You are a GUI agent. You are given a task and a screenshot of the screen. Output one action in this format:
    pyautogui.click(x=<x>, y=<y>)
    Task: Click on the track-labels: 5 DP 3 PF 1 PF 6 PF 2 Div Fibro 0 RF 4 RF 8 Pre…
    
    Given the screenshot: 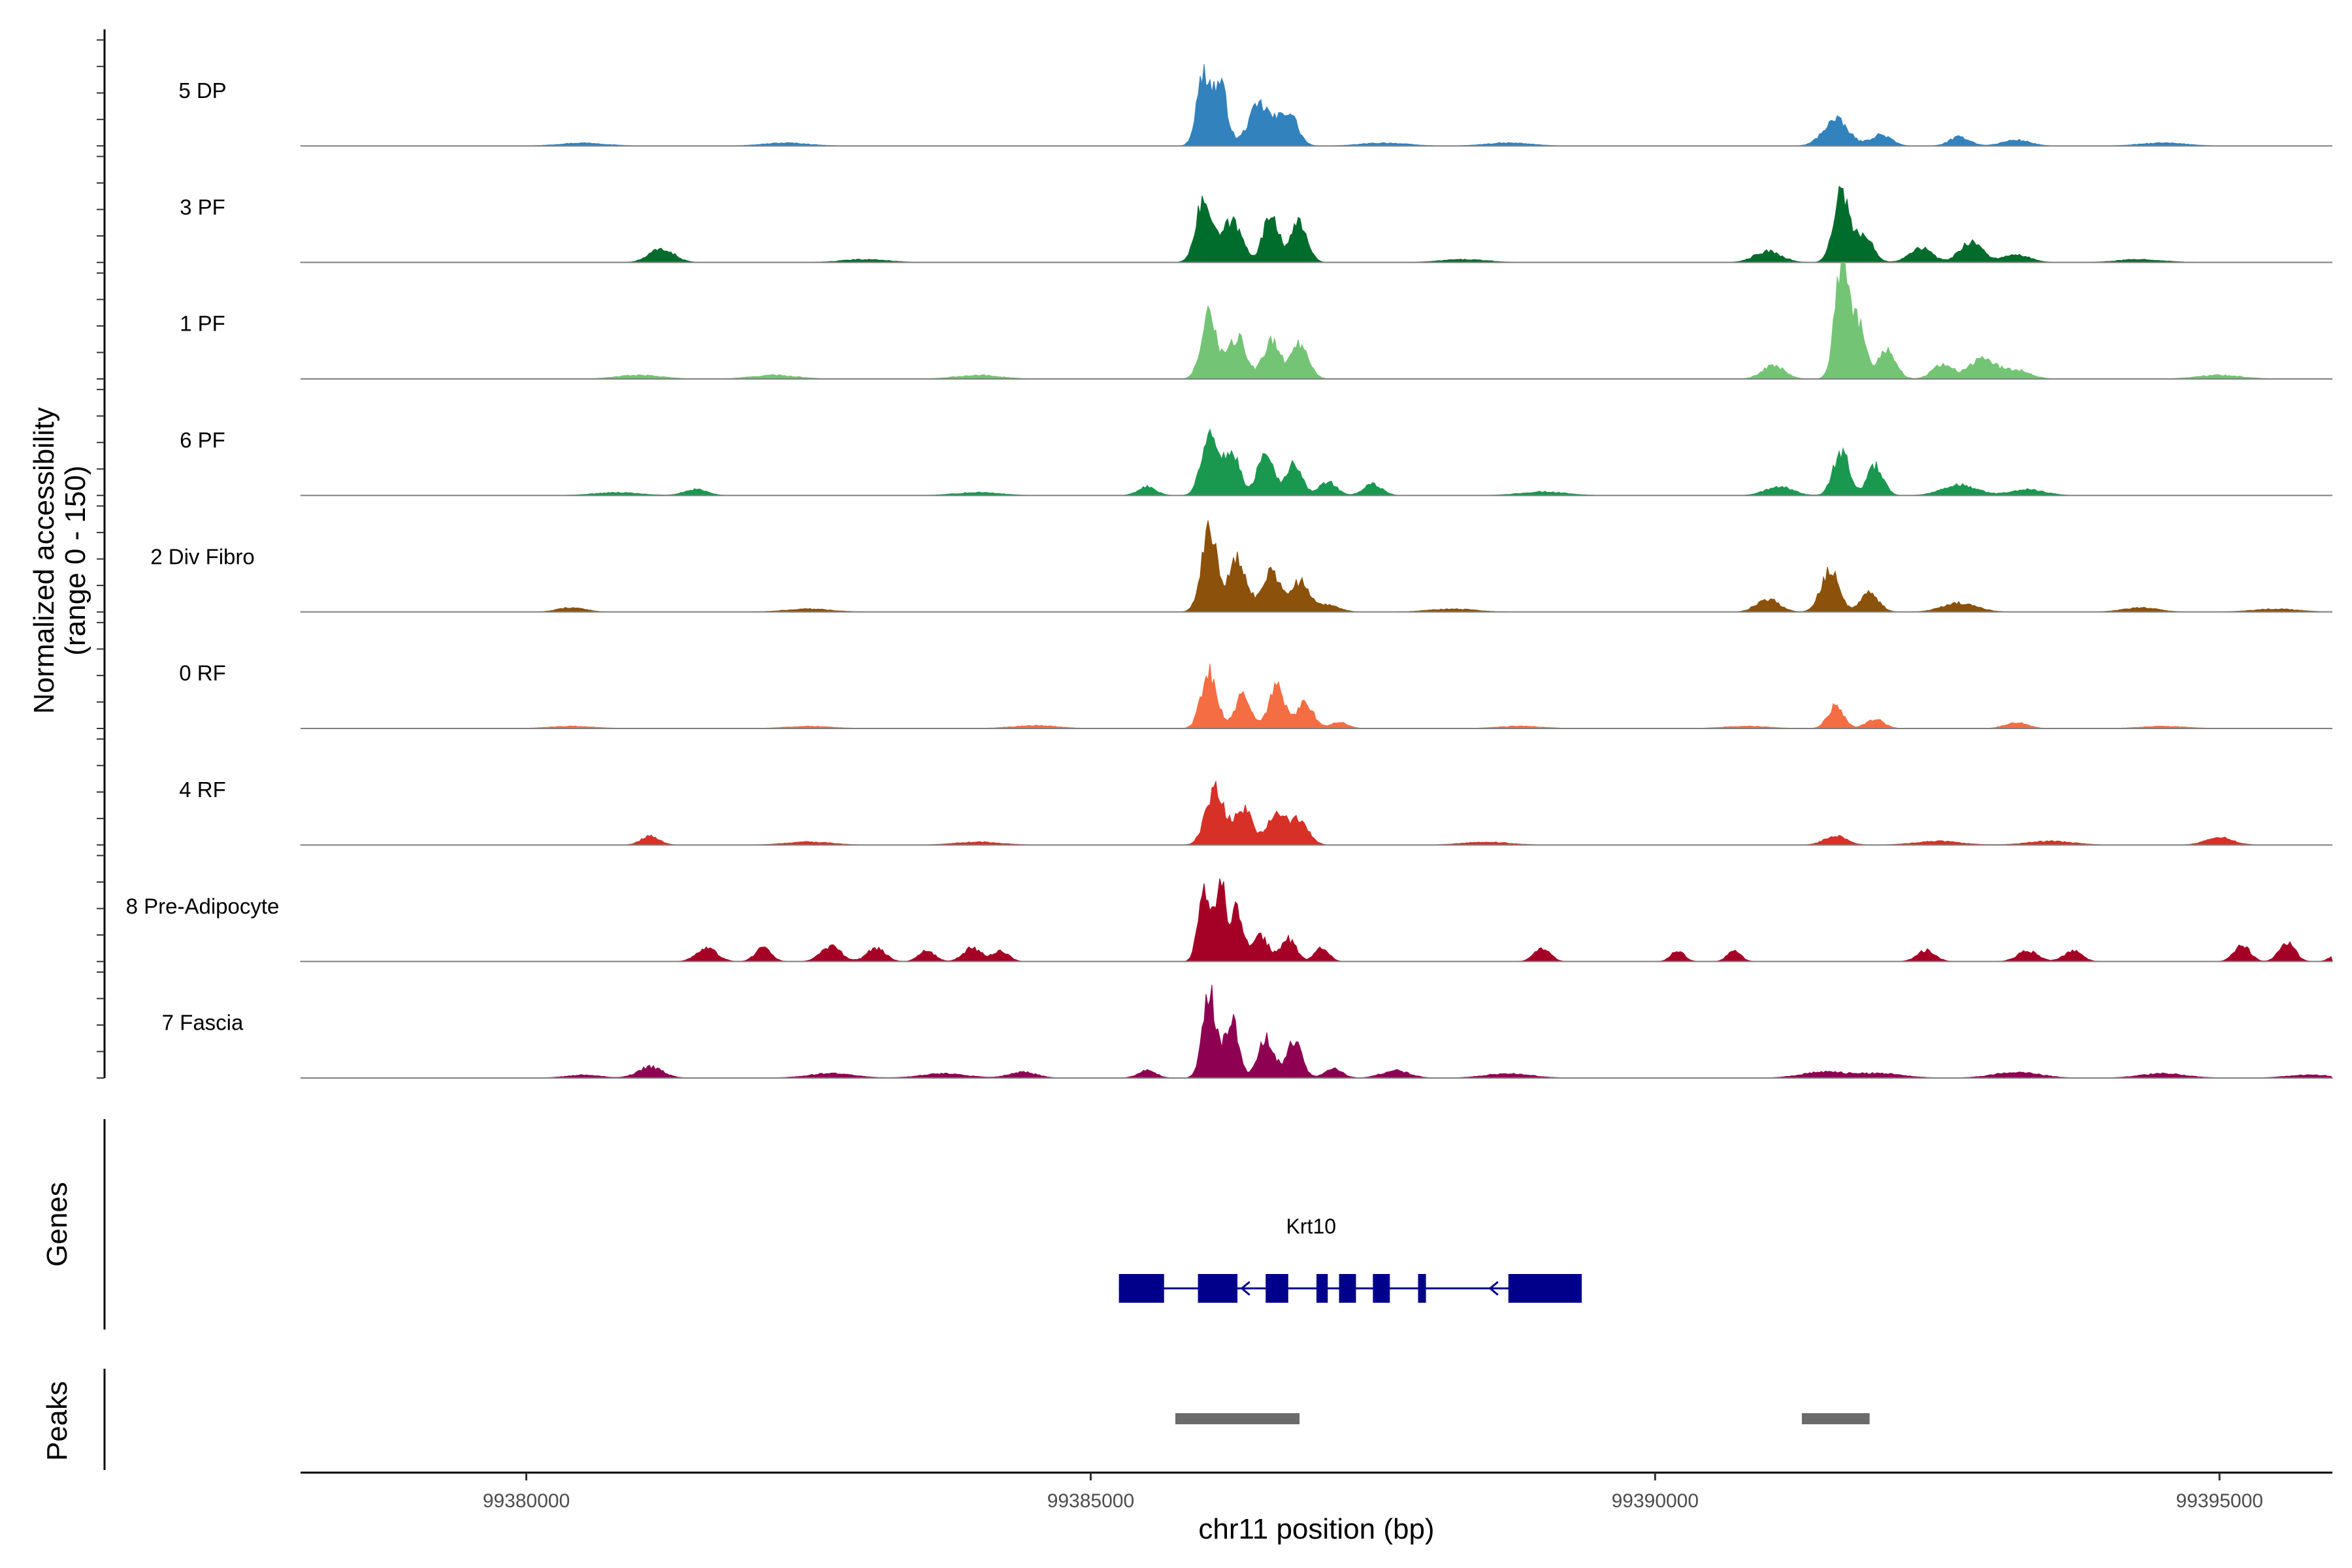 What is the action you would take?
    pyautogui.click(x=203, y=556)
    